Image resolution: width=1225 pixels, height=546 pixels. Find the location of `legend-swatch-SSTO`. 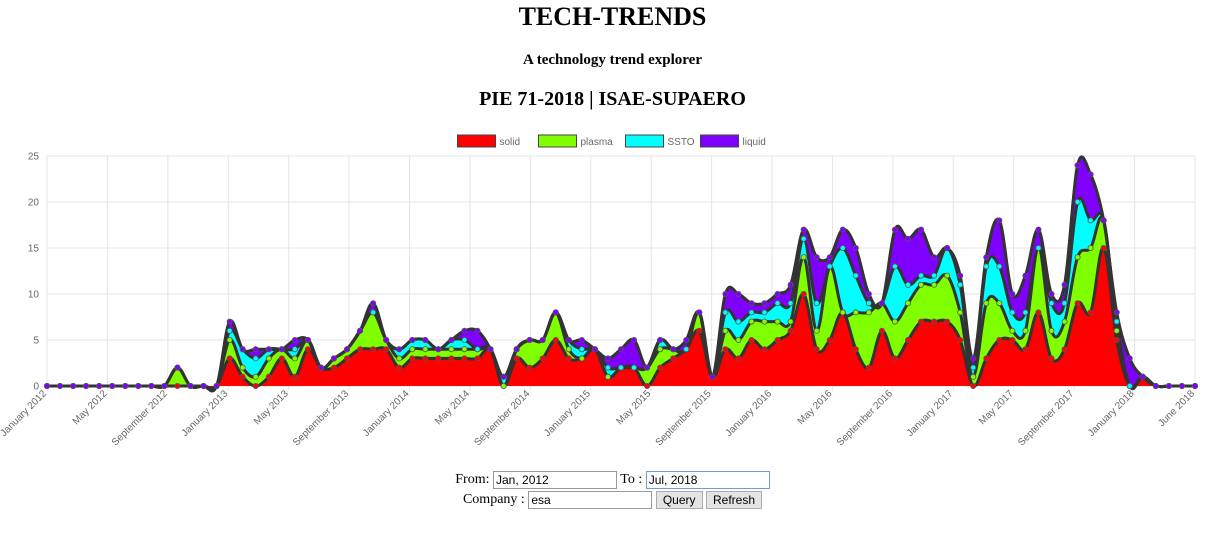

legend-swatch-SSTO is located at coordinates (644, 141).